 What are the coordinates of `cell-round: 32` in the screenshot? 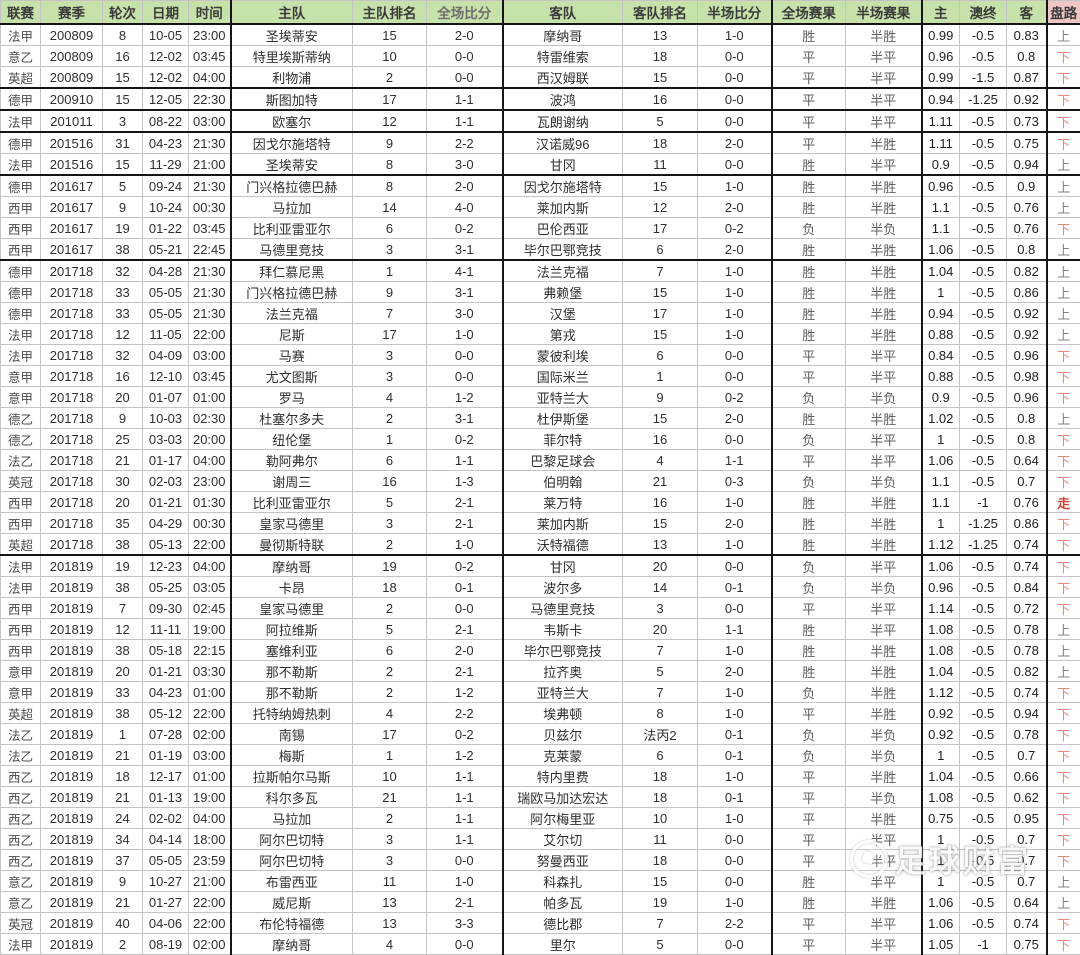 It's located at (123, 271).